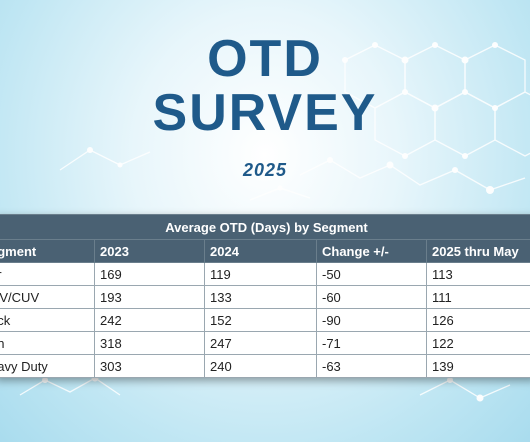  Describe the element at coordinates (371, 343) in the screenshot. I see `value-cell: -71` at that location.